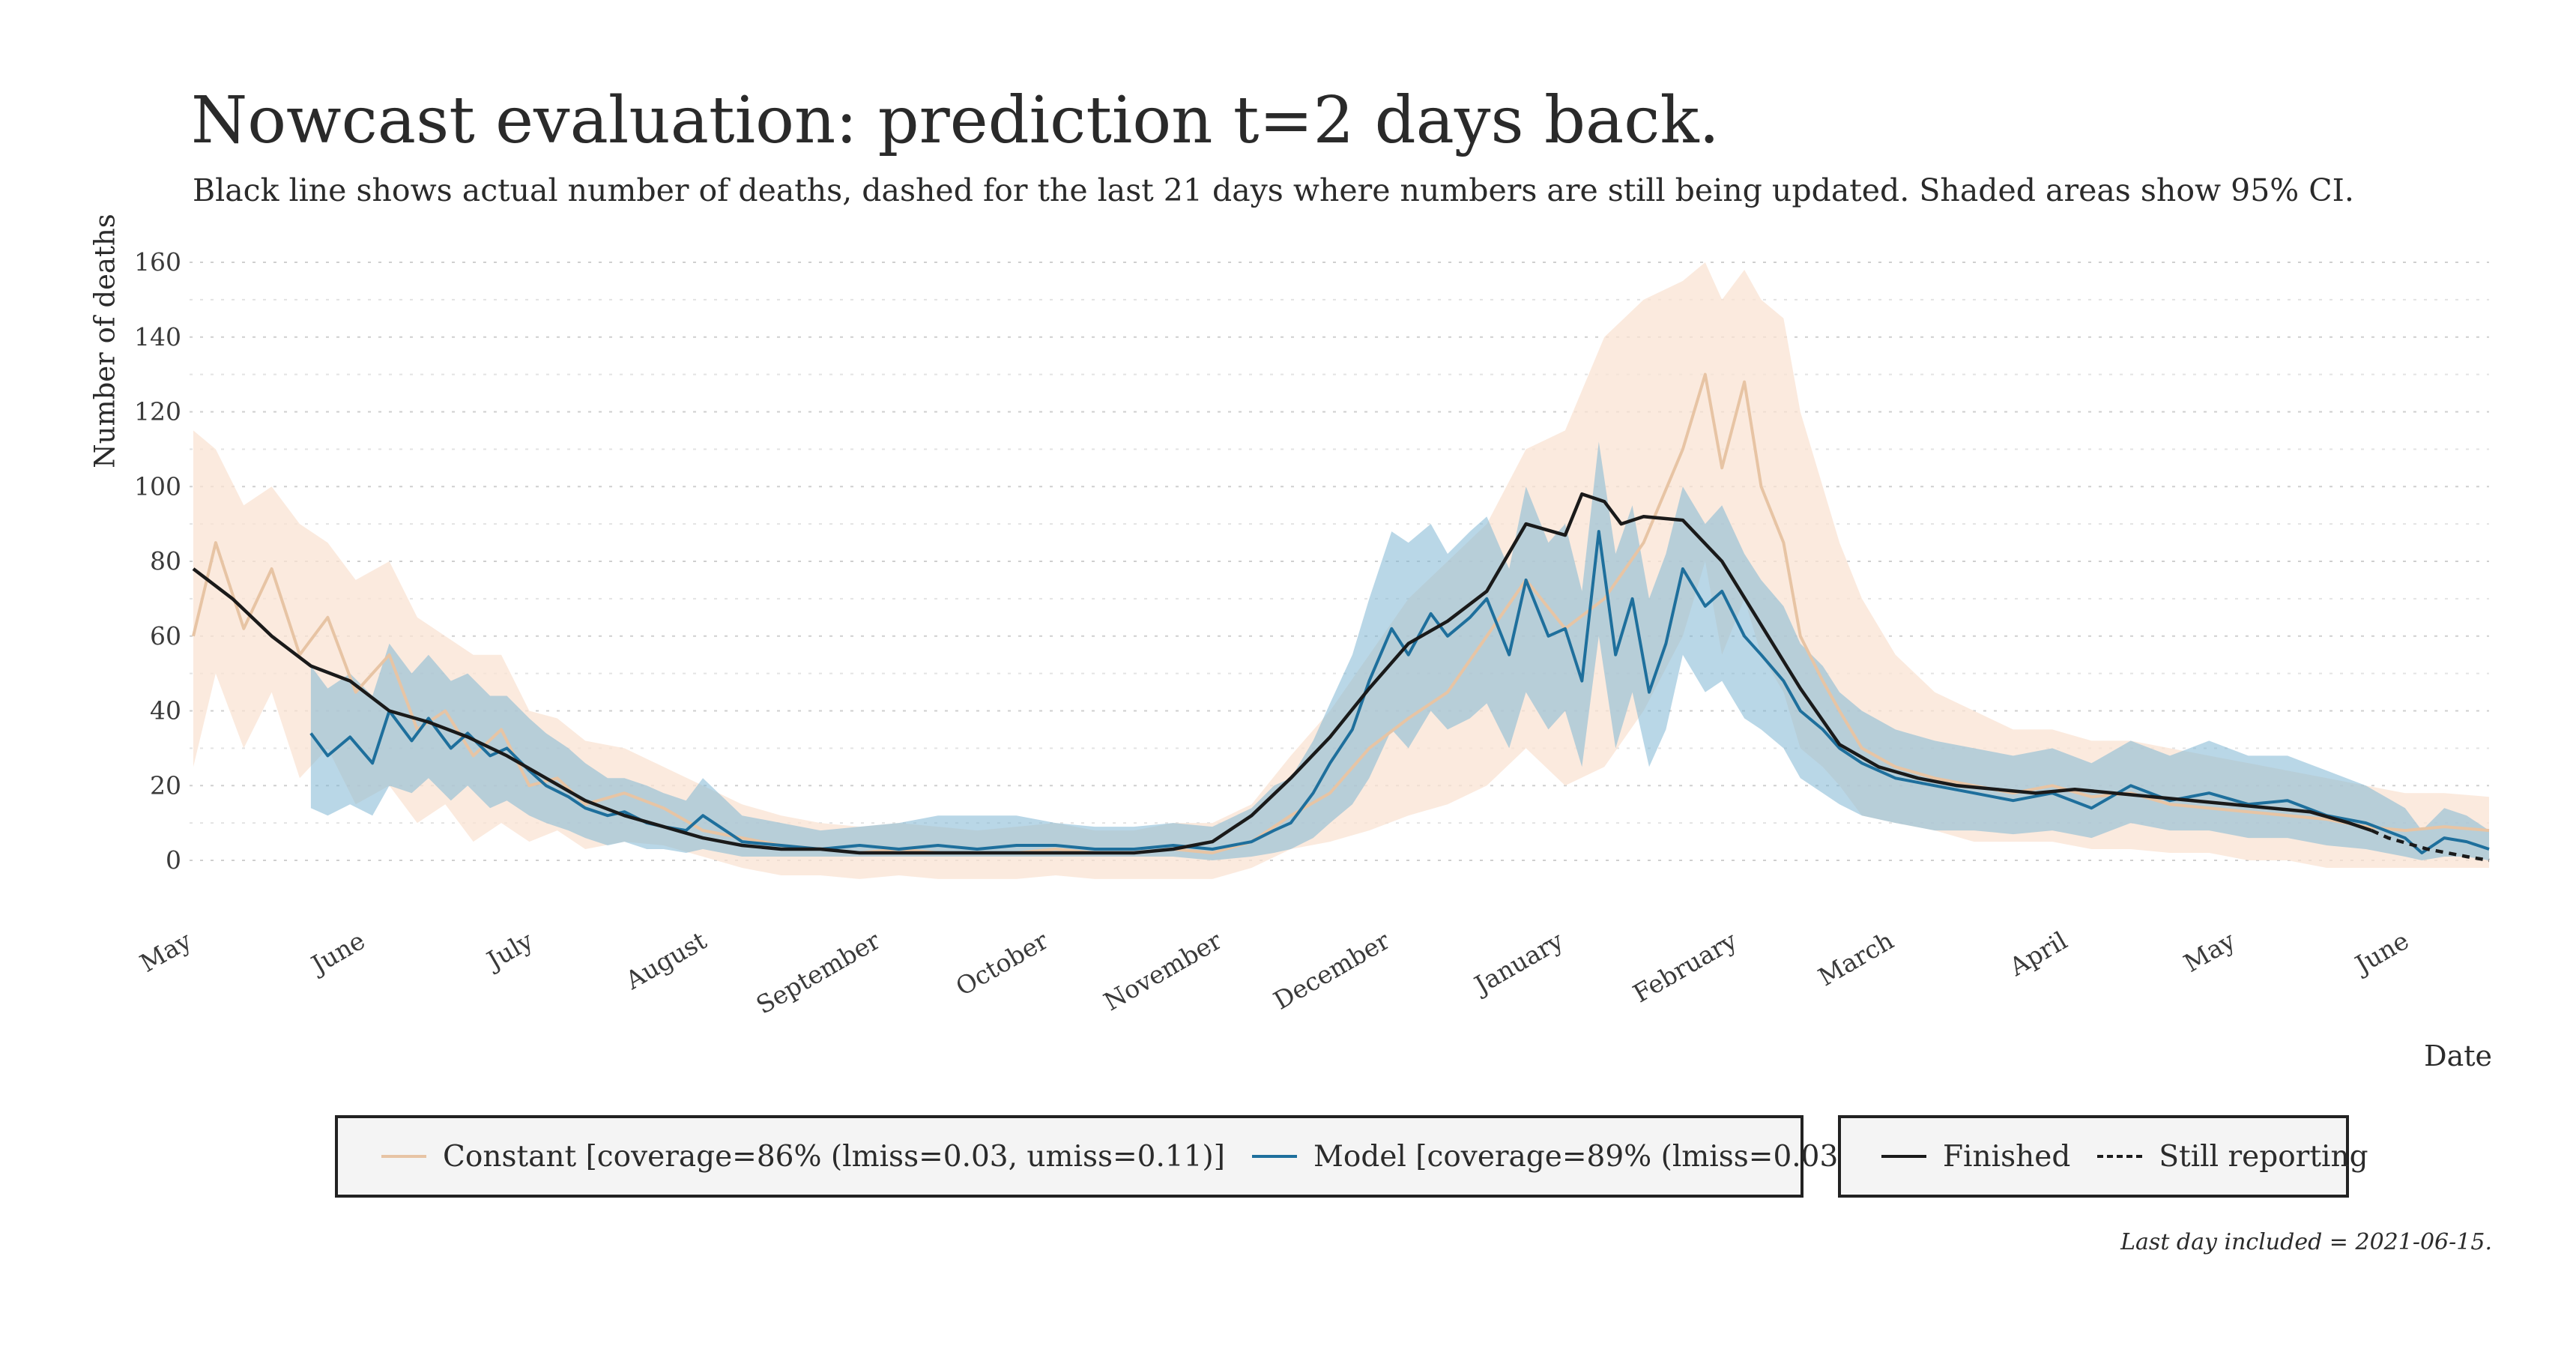 This screenshot has width=2576, height=1349. I want to click on legend-swatch-model, so click(1274, 1156).